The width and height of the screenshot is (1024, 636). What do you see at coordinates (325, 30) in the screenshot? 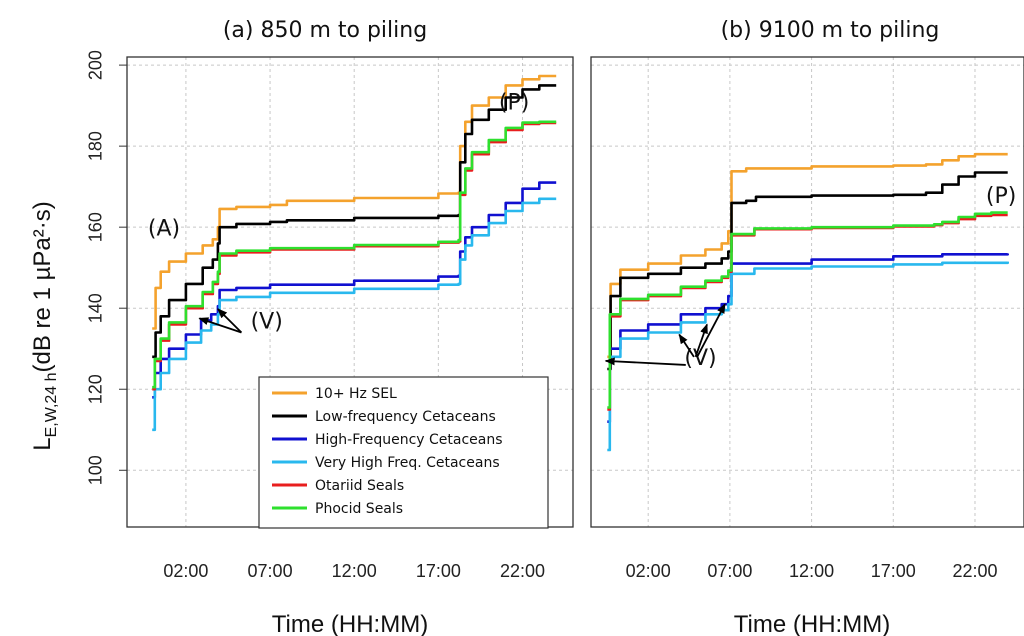
I see `panel-title: (a) 850 m to piling` at bounding box center [325, 30].